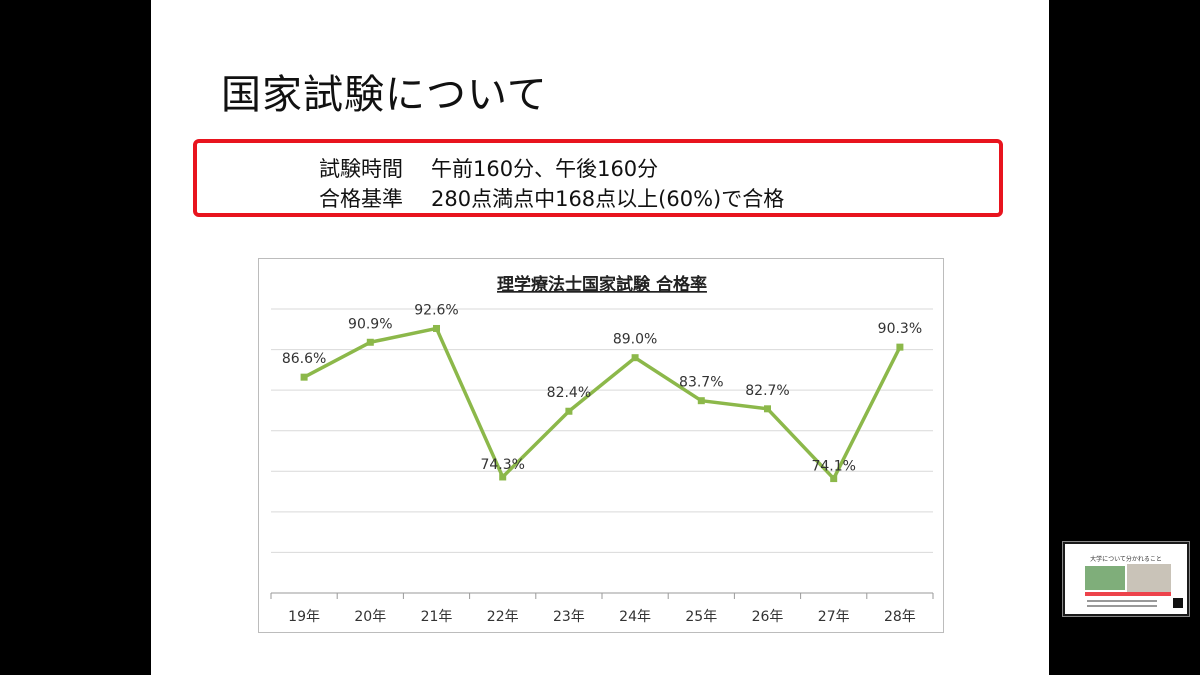 The image size is (1200, 675). What do you see at coordinates (503, 617) in the screenshot?
I see `chart-x-tick-label: 22年` at bounding box center [503, 617].